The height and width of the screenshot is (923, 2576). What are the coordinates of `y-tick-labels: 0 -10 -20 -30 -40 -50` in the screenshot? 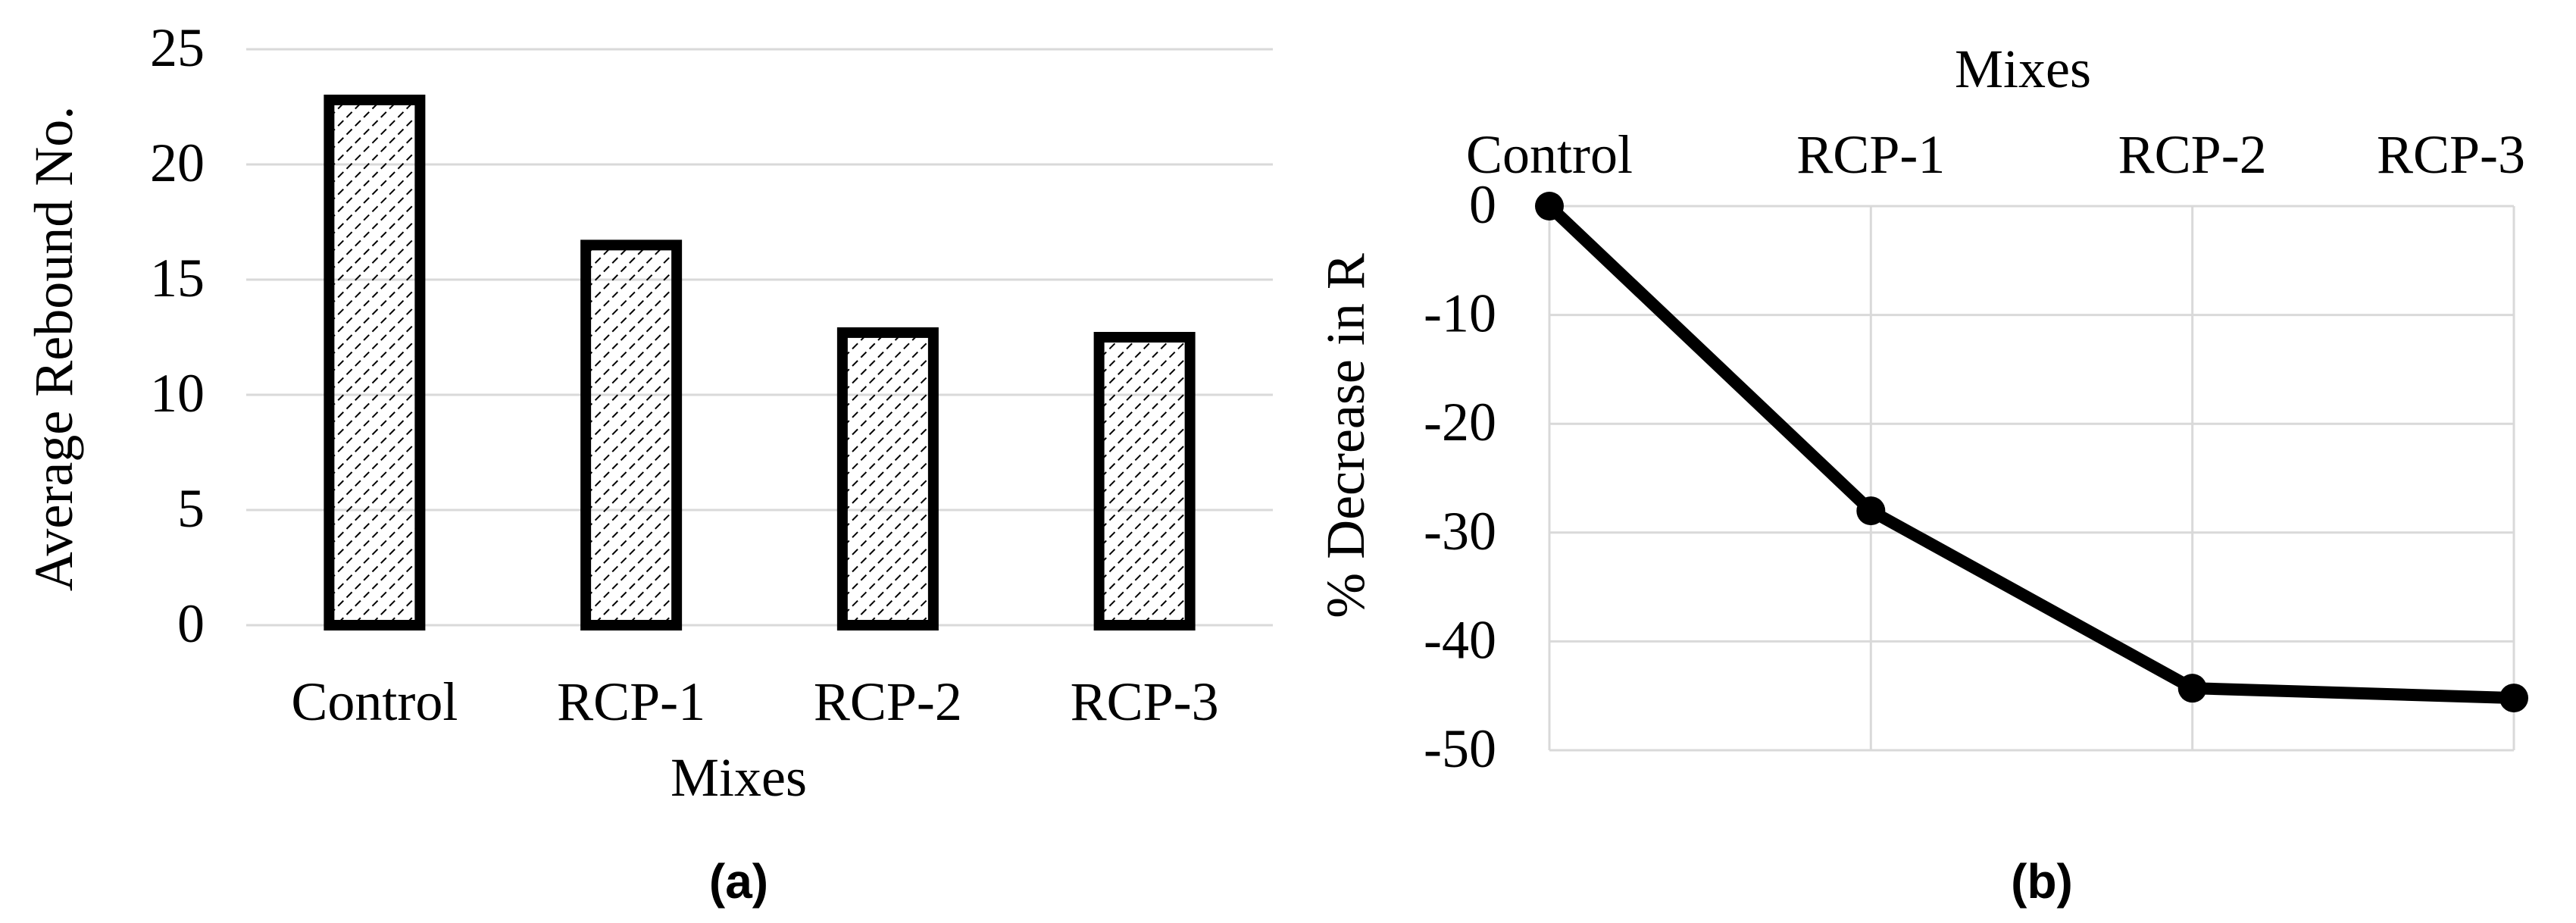 It's located at (1460, 477).